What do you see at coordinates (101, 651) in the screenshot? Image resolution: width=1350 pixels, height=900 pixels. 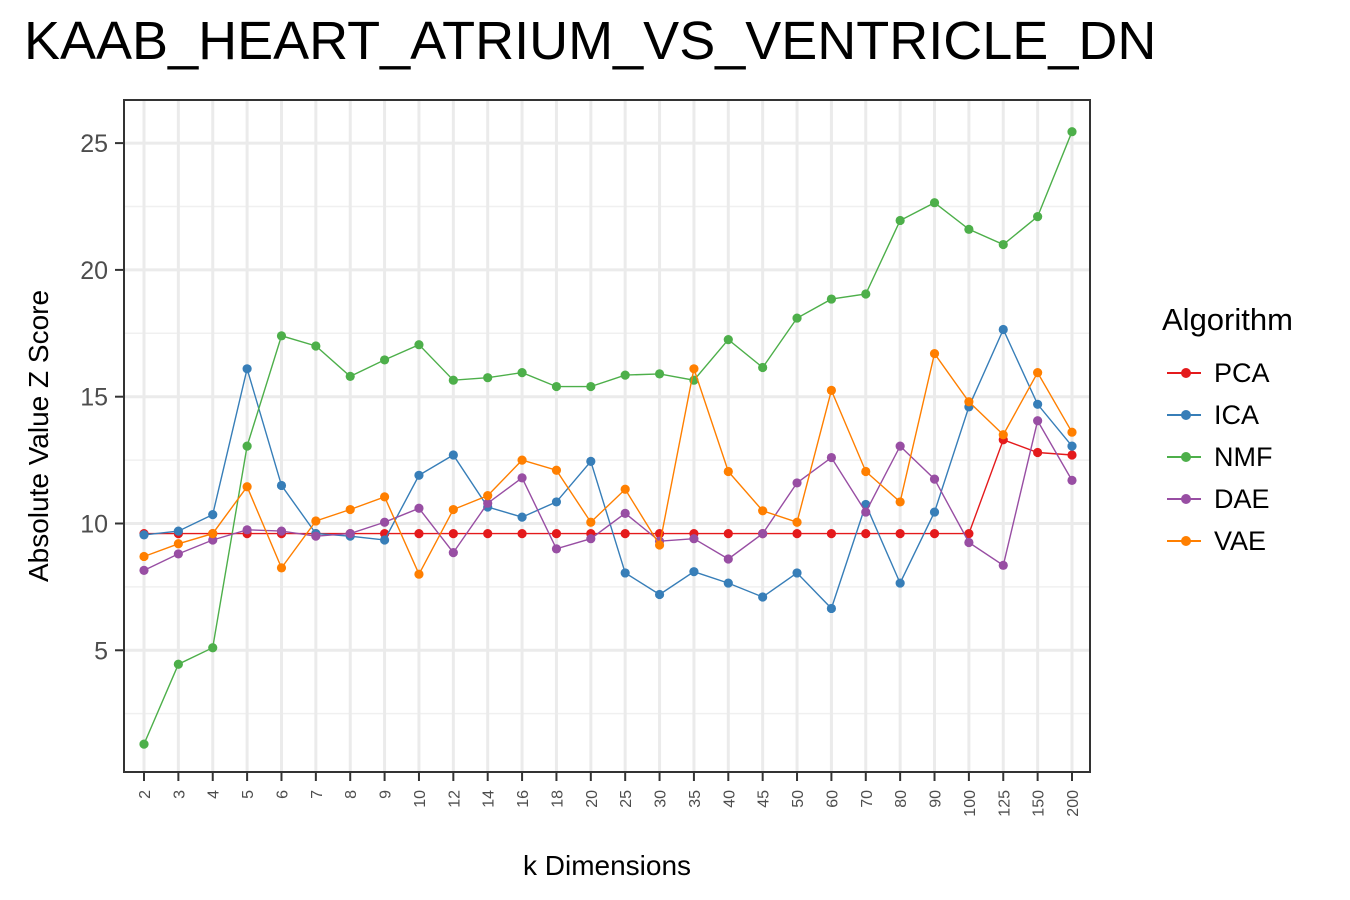 I see `y-tick-label: 5` at bounding box center [101, 651].